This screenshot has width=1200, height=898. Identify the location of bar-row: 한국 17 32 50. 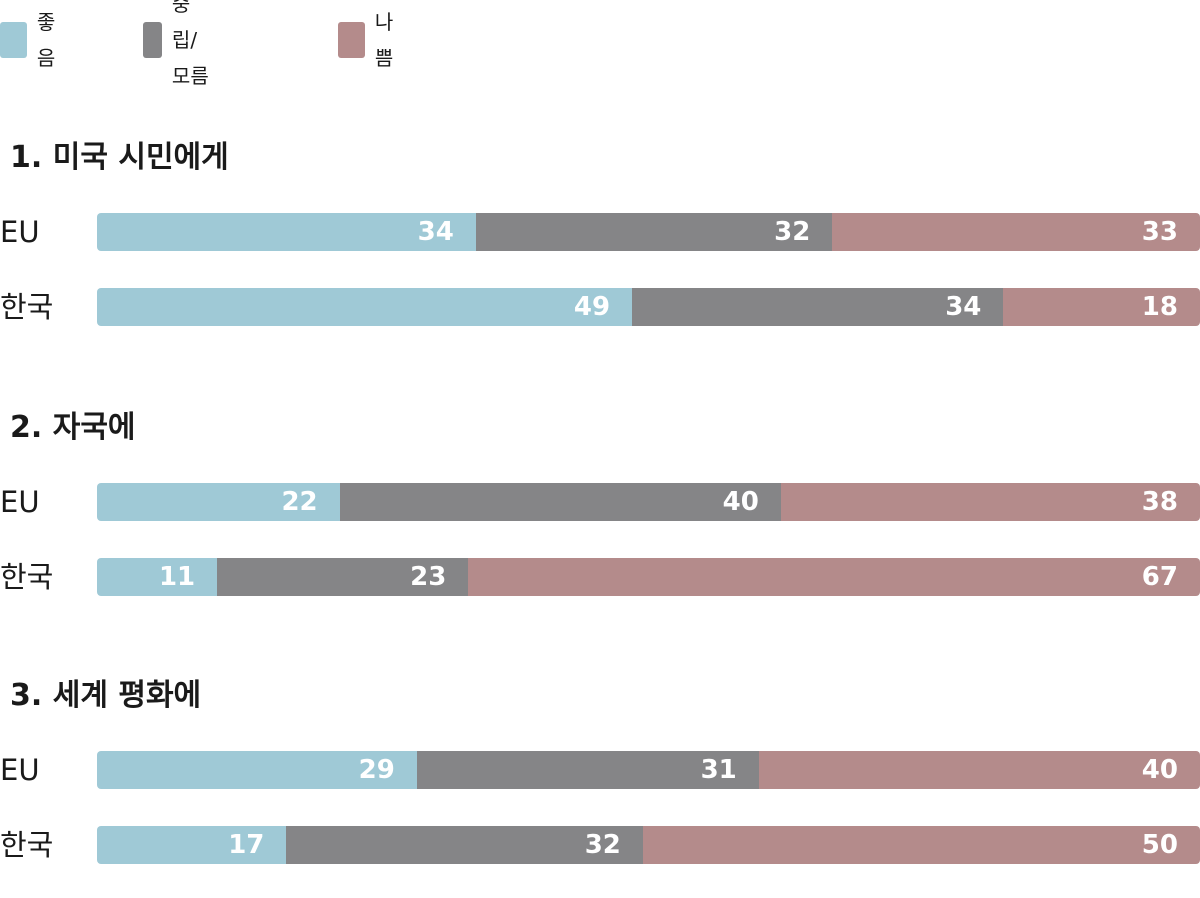
(600, 845).